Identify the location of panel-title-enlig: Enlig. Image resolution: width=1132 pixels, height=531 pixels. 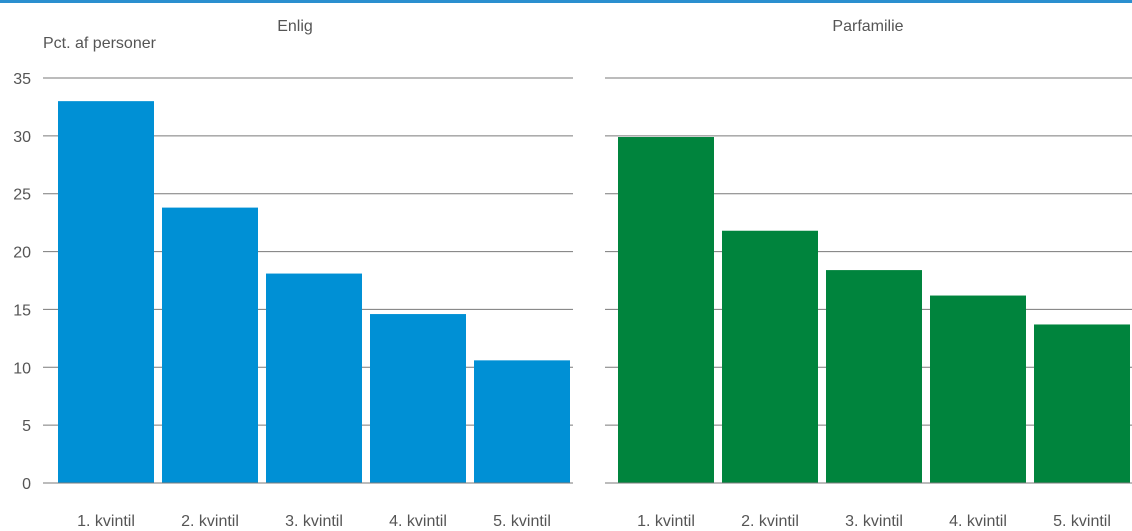
(295, 26).